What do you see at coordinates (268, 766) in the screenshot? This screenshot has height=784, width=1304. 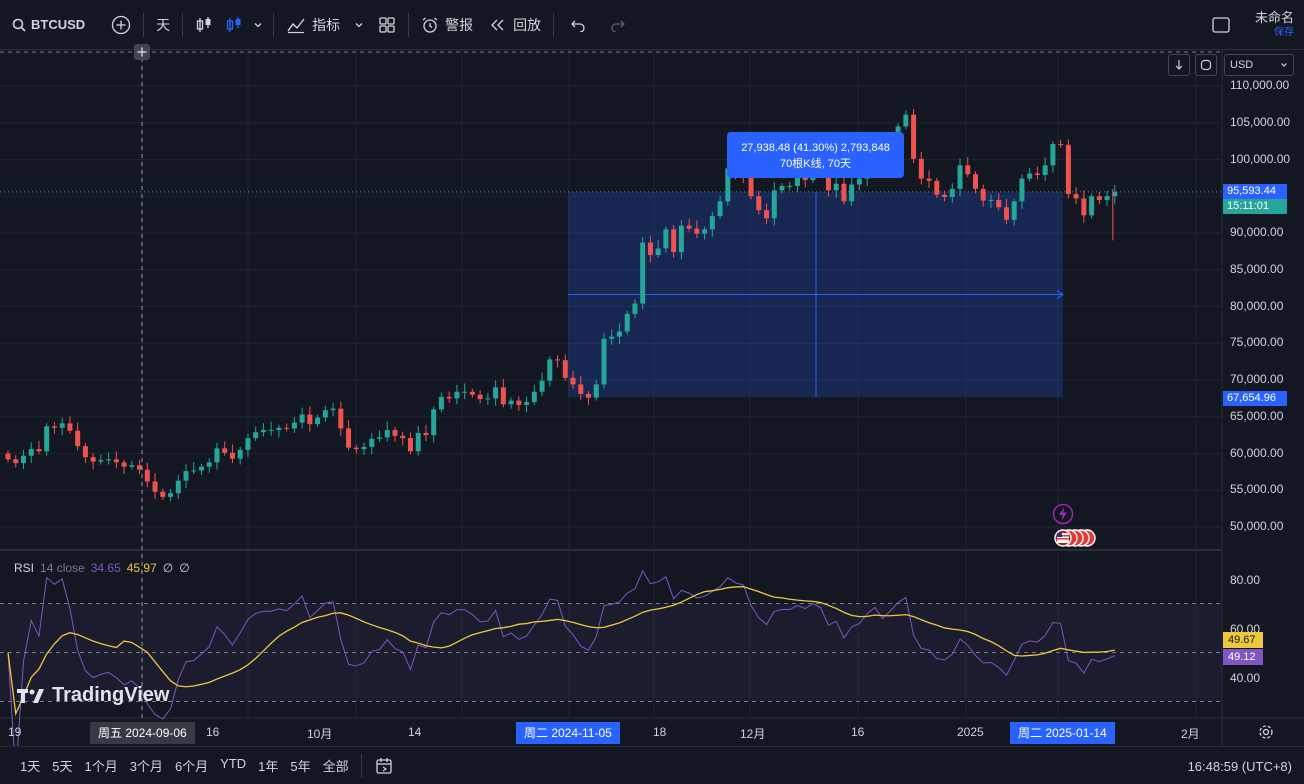 I see `range-1y-button: 1年` at bounding box center [268, 766].